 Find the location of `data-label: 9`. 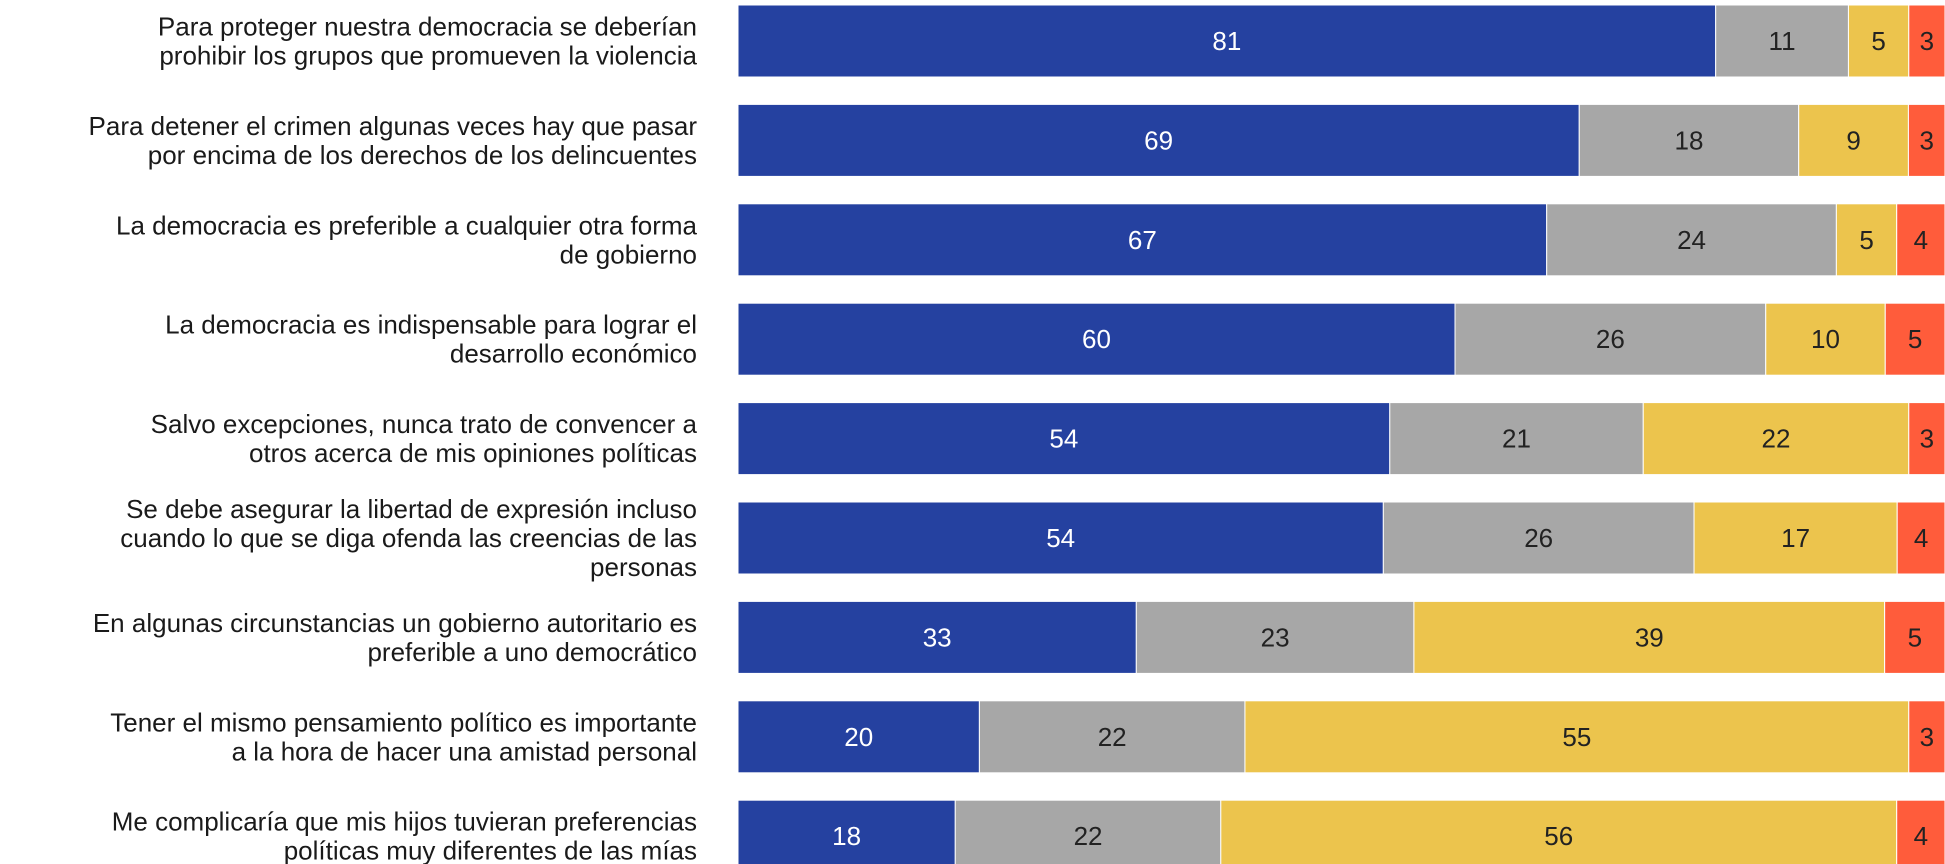

data-label: 9 is located at coordinates (1853, 140).